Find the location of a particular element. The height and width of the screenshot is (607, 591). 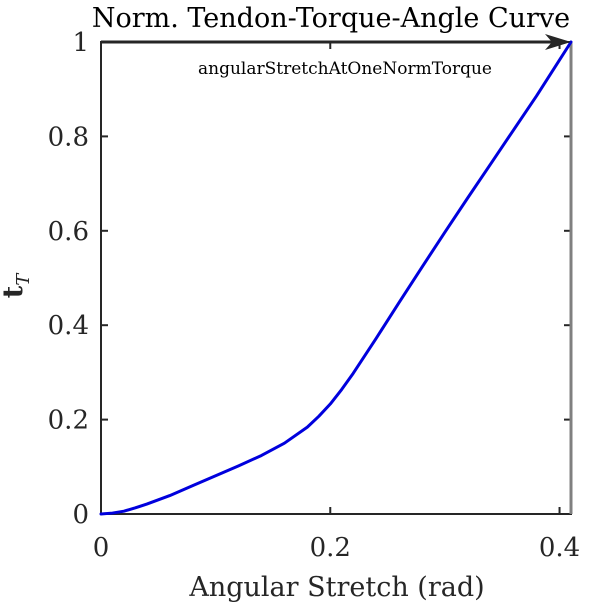

x-tick-label: 0 is located at coordinates (101, 548).